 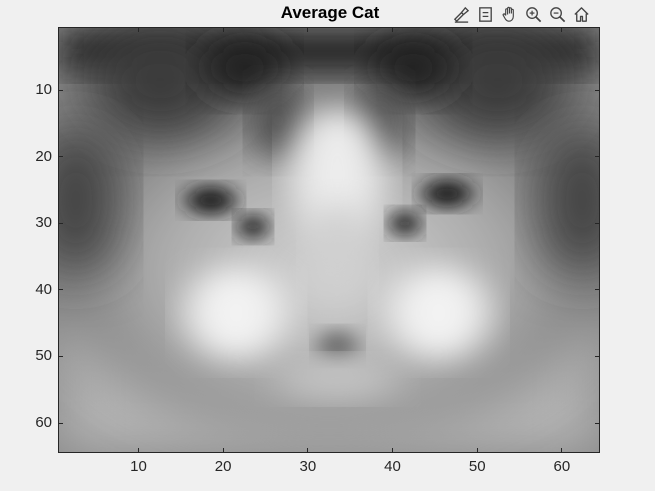 I want to click on pan-button, so click(x=509, y=14).